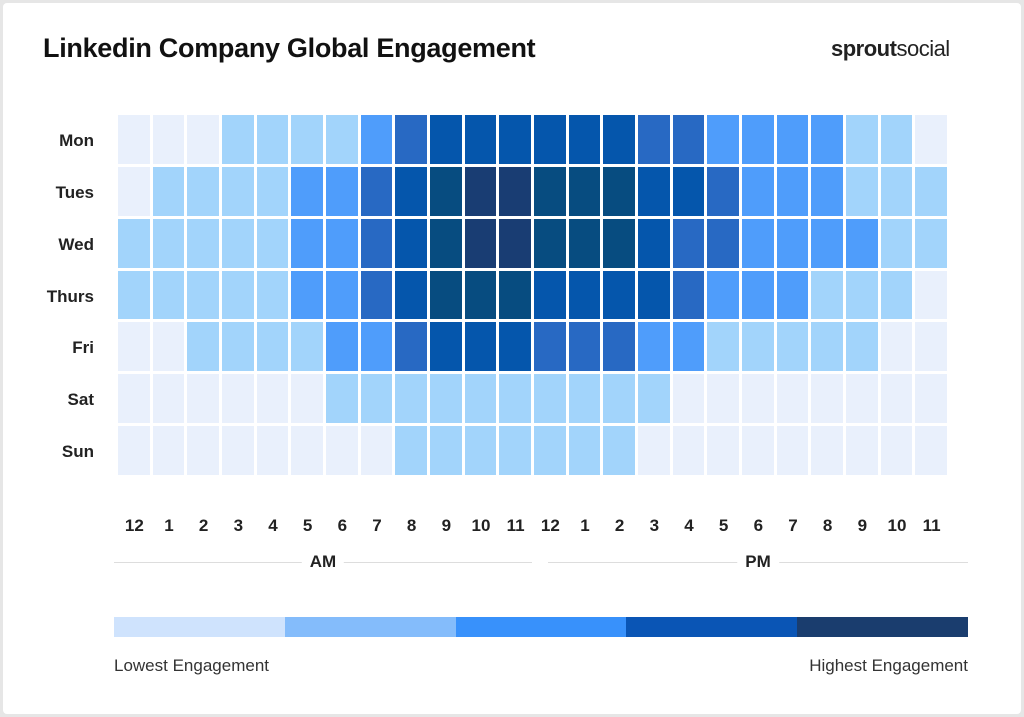  What do you see at coordinates (77, 452) in the screenshot?
I see `day-label: Sun` at bounding box center [77, 452].